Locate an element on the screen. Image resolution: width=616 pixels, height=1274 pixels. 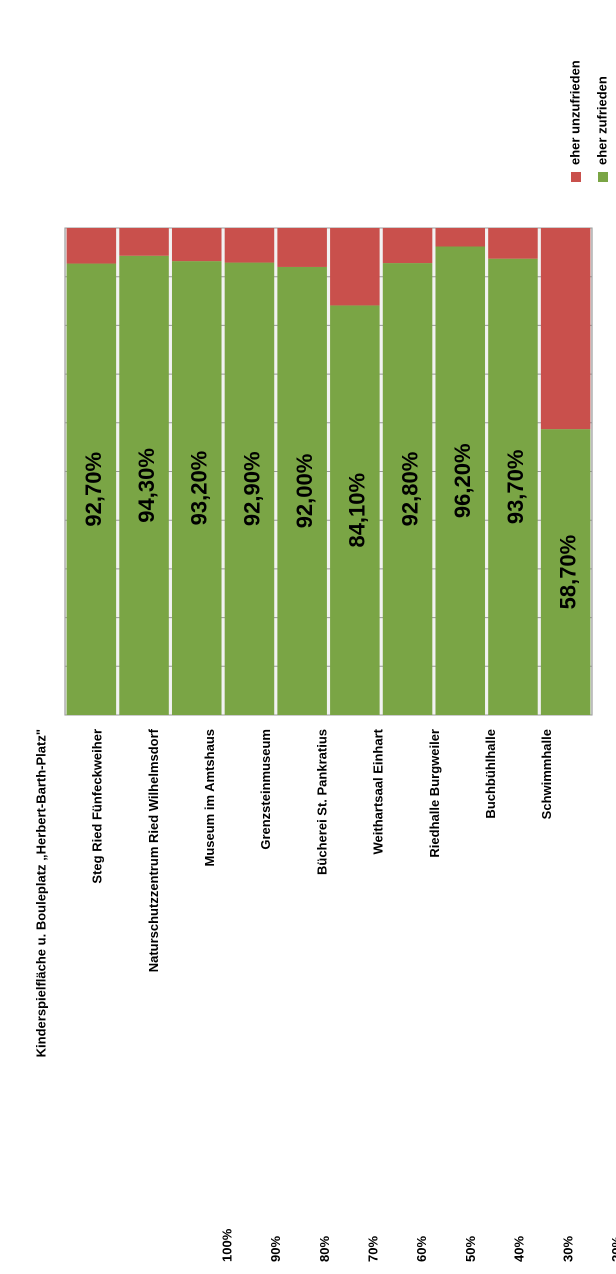
x-tick-label: Weithartsaal Einhart is located at coordinates (378, 791).